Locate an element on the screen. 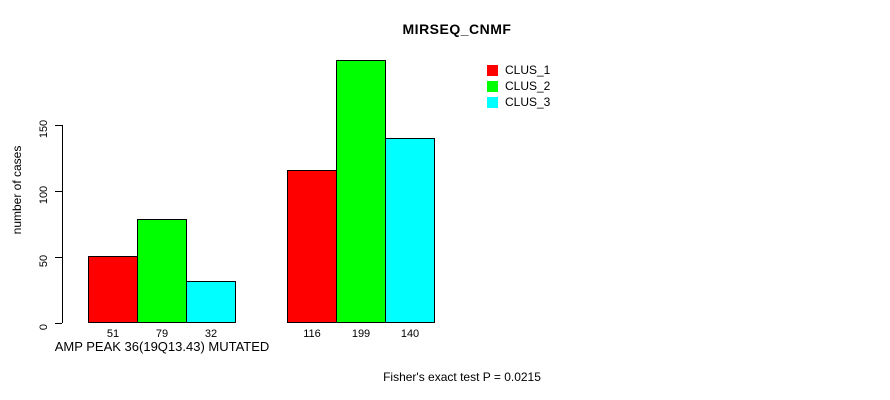 The width and height of the screenshot is (890, 400). bar-clus_3-group2 is located at coordinates (410, 230).